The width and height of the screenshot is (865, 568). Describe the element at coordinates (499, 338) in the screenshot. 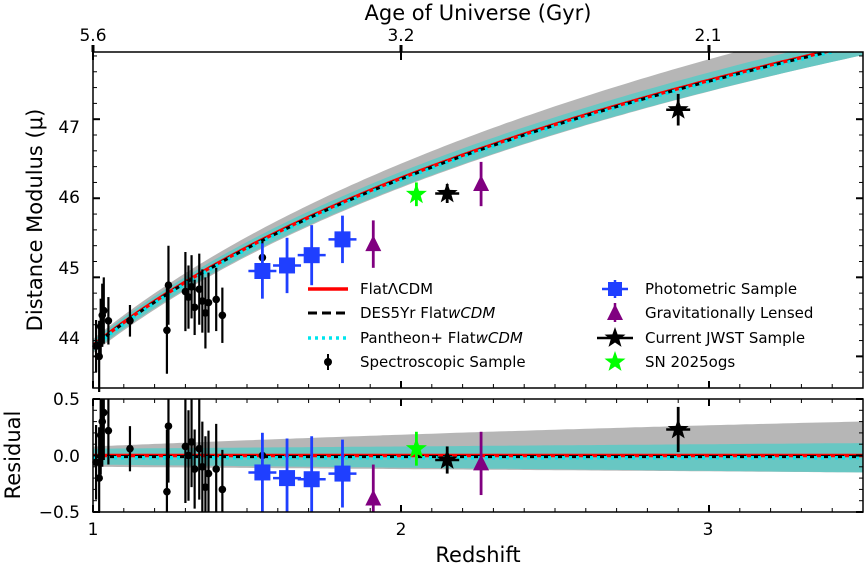

I see `legend-label-pantheon-italic: wCDM` at that location.